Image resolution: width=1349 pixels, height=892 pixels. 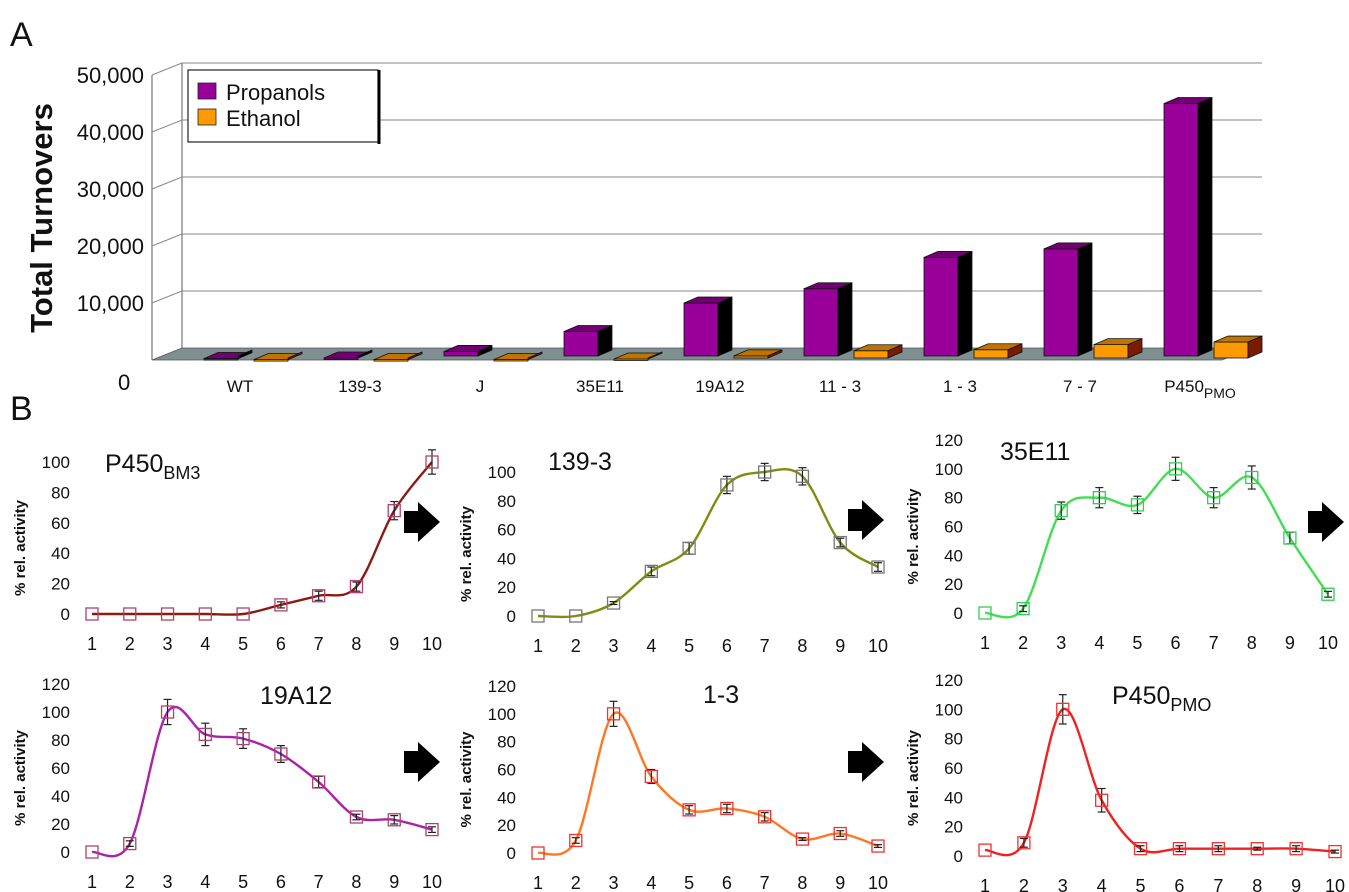 I want to click on x-category-label: P450PMO, so click(x=1200, y=389).